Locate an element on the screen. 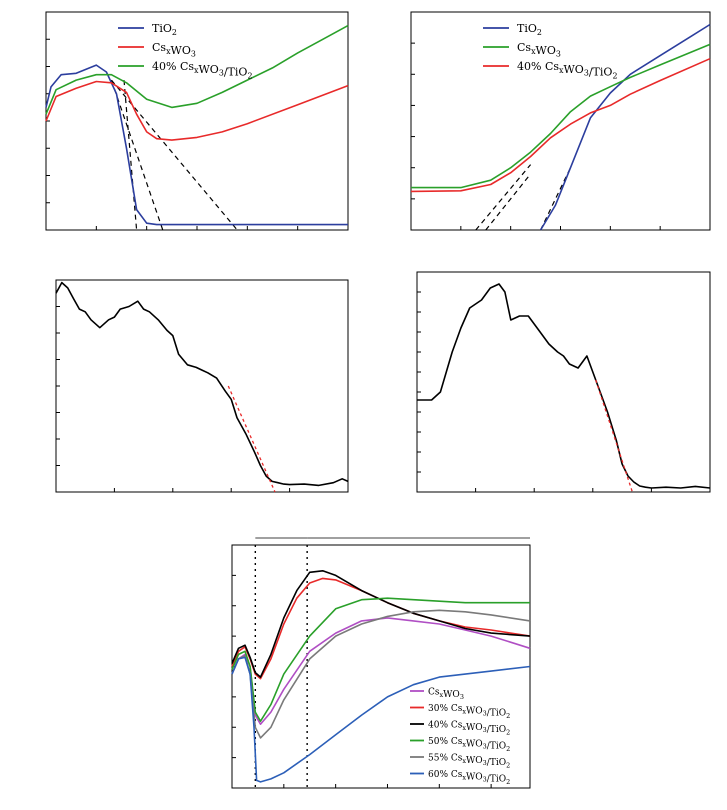 This screenshot has width=727, height=810. legend-label: 60% CsxWO3/TiO2 is located at coordinates (469, 778).